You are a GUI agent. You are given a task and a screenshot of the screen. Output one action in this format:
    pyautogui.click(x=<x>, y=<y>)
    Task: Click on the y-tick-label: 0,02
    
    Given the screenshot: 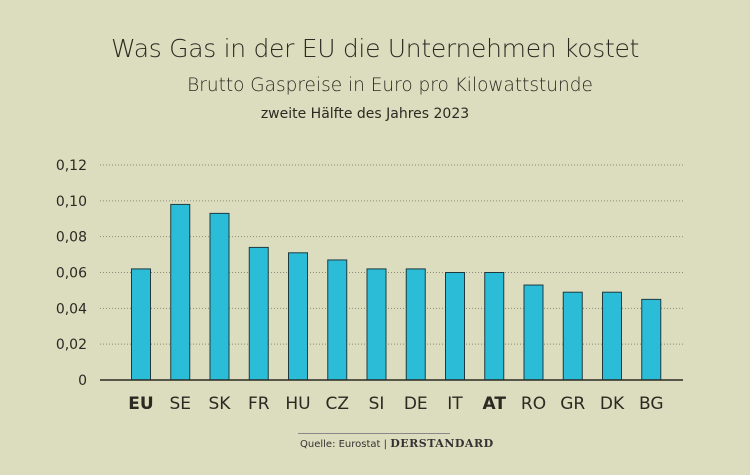 What is the action you would take?
    pyautogui.click(x=71, y=345)
    